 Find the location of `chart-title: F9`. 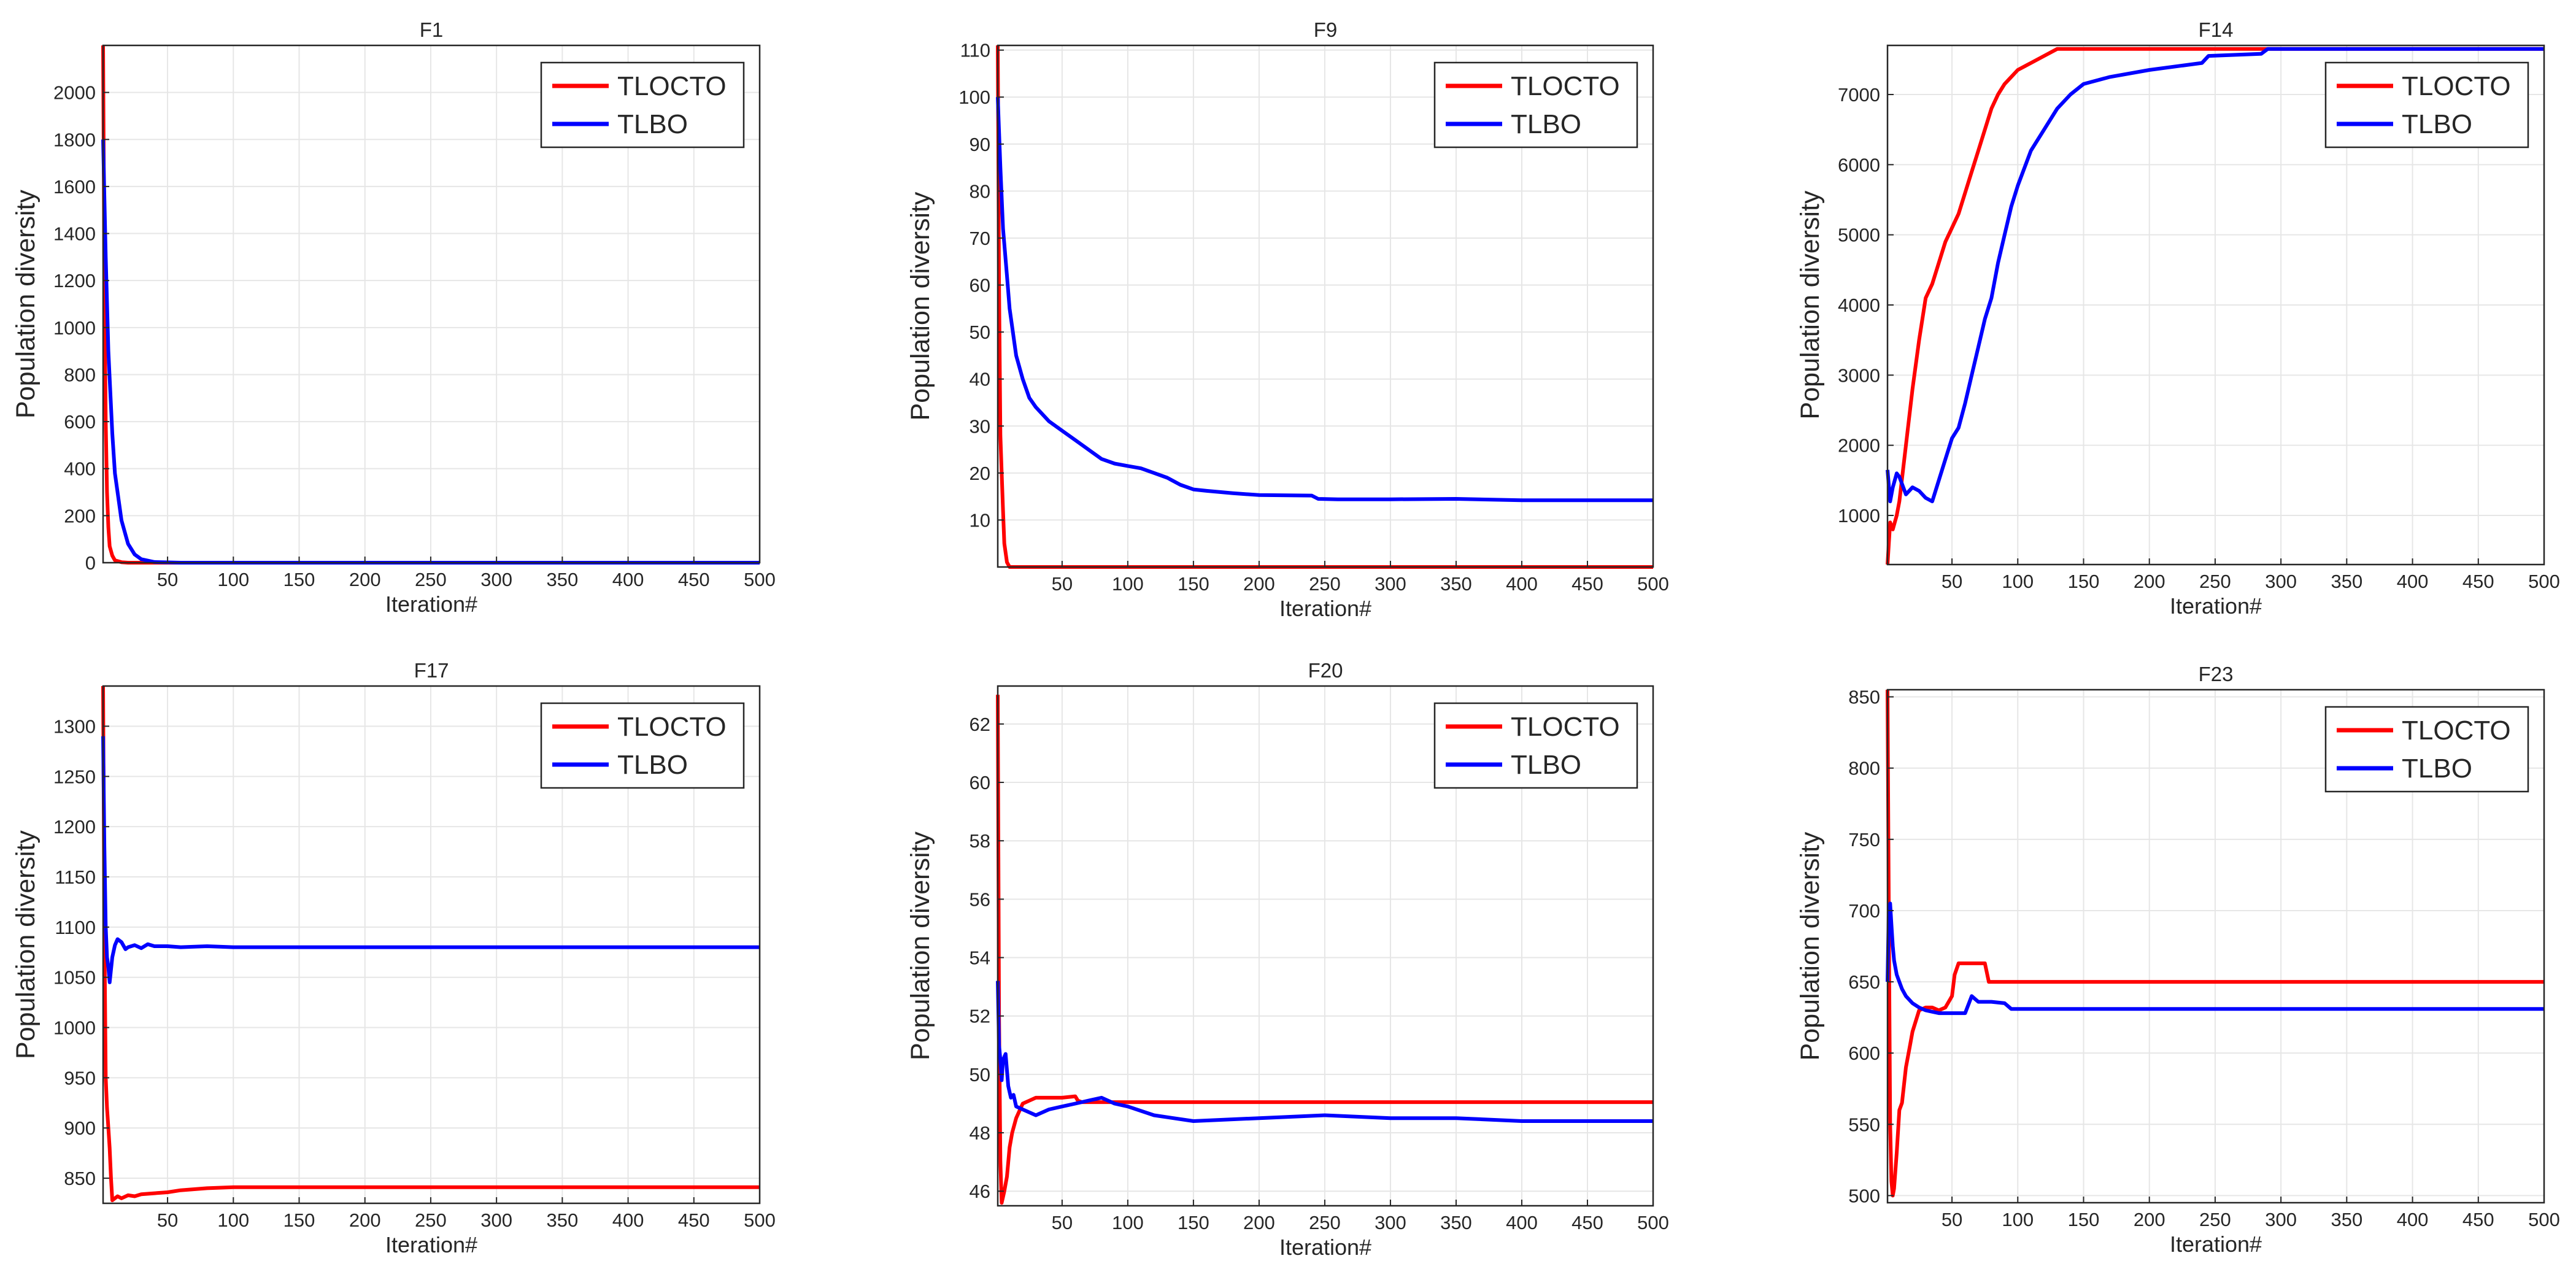

chart-title: F9 is located at coordinates (1326, 29).